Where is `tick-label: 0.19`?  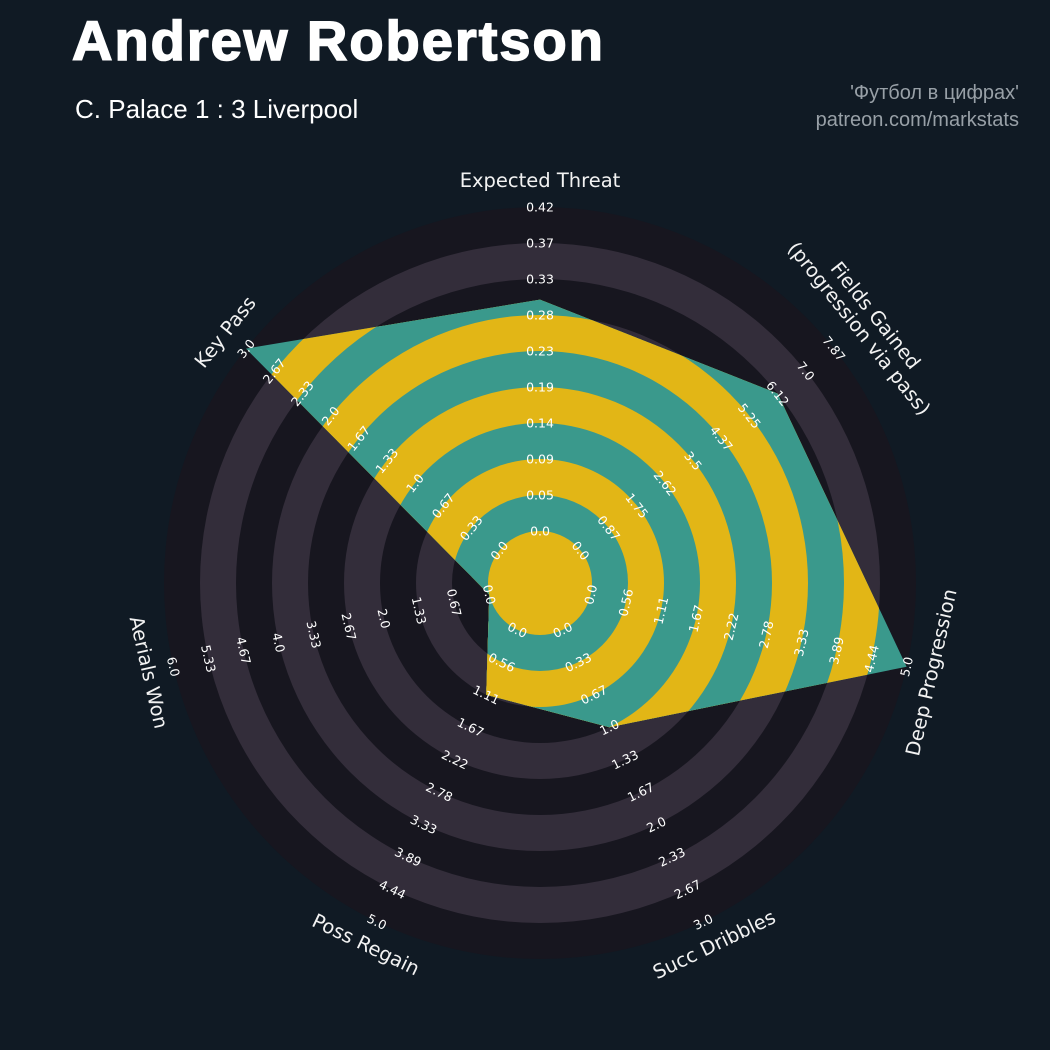 tick-label: 0.19 is located at coordinates (540, 387).